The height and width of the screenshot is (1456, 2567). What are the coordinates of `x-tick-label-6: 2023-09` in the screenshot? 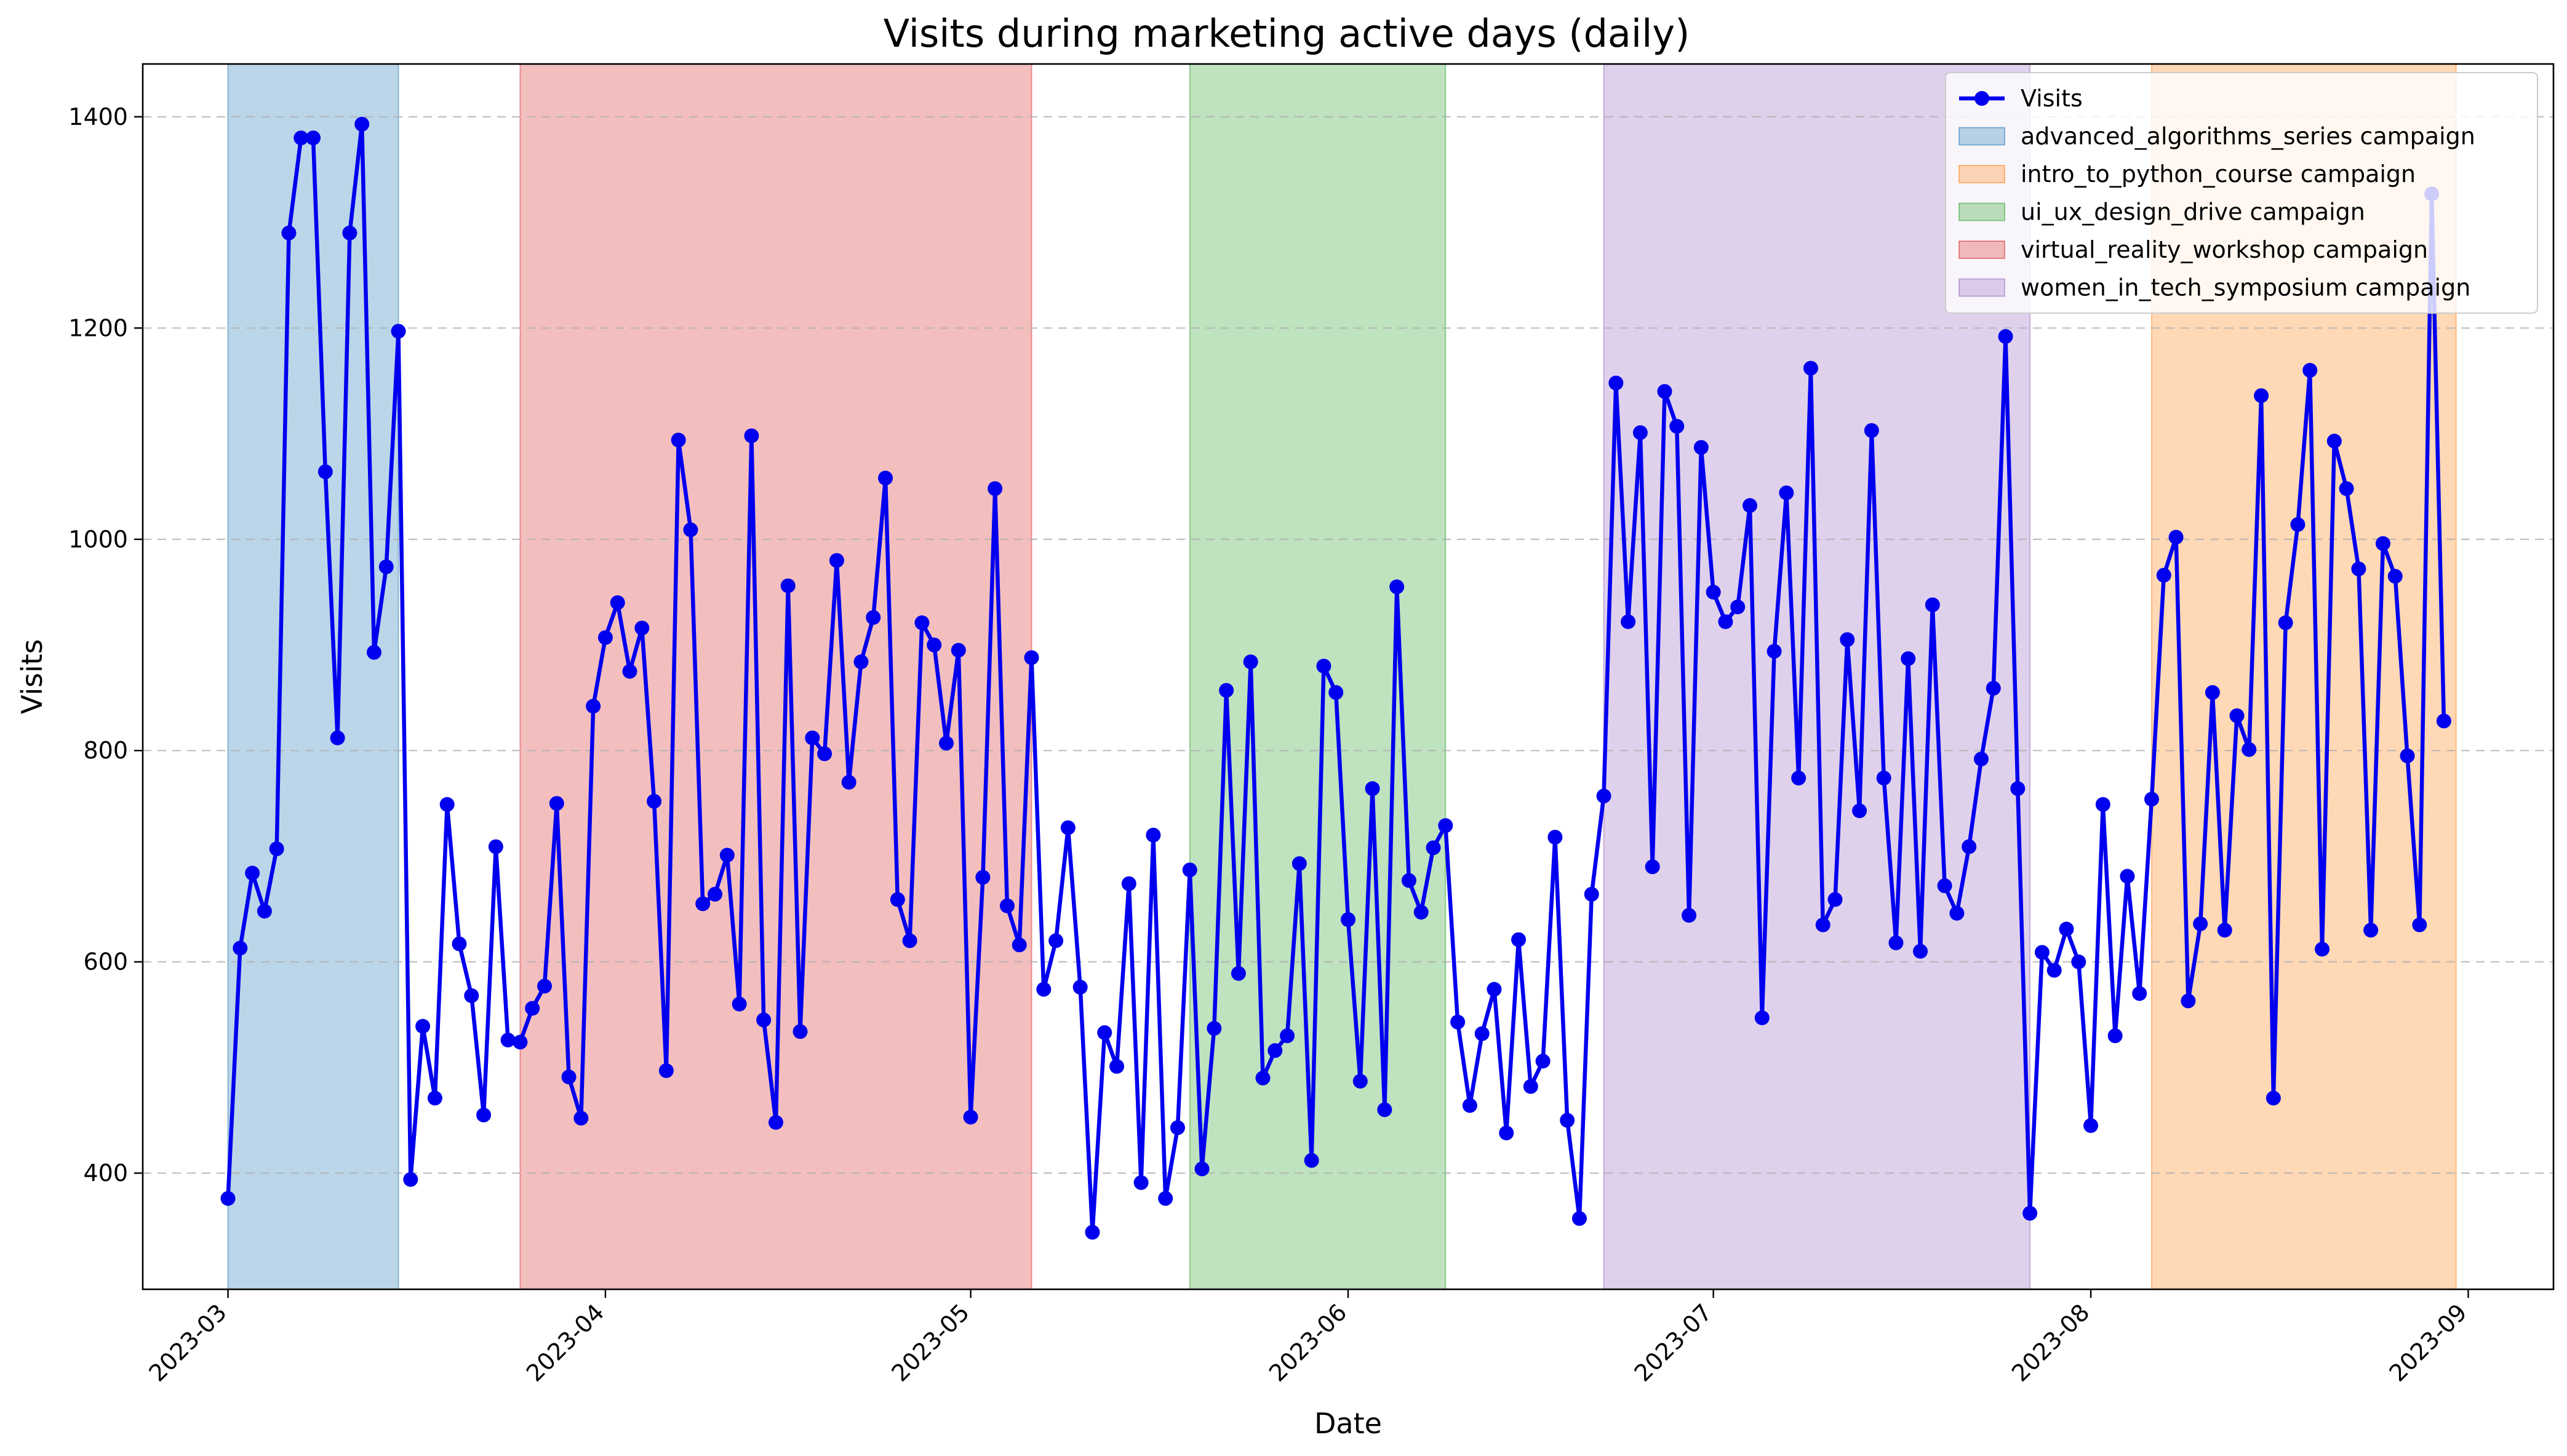 It's located at (2428, 1342).